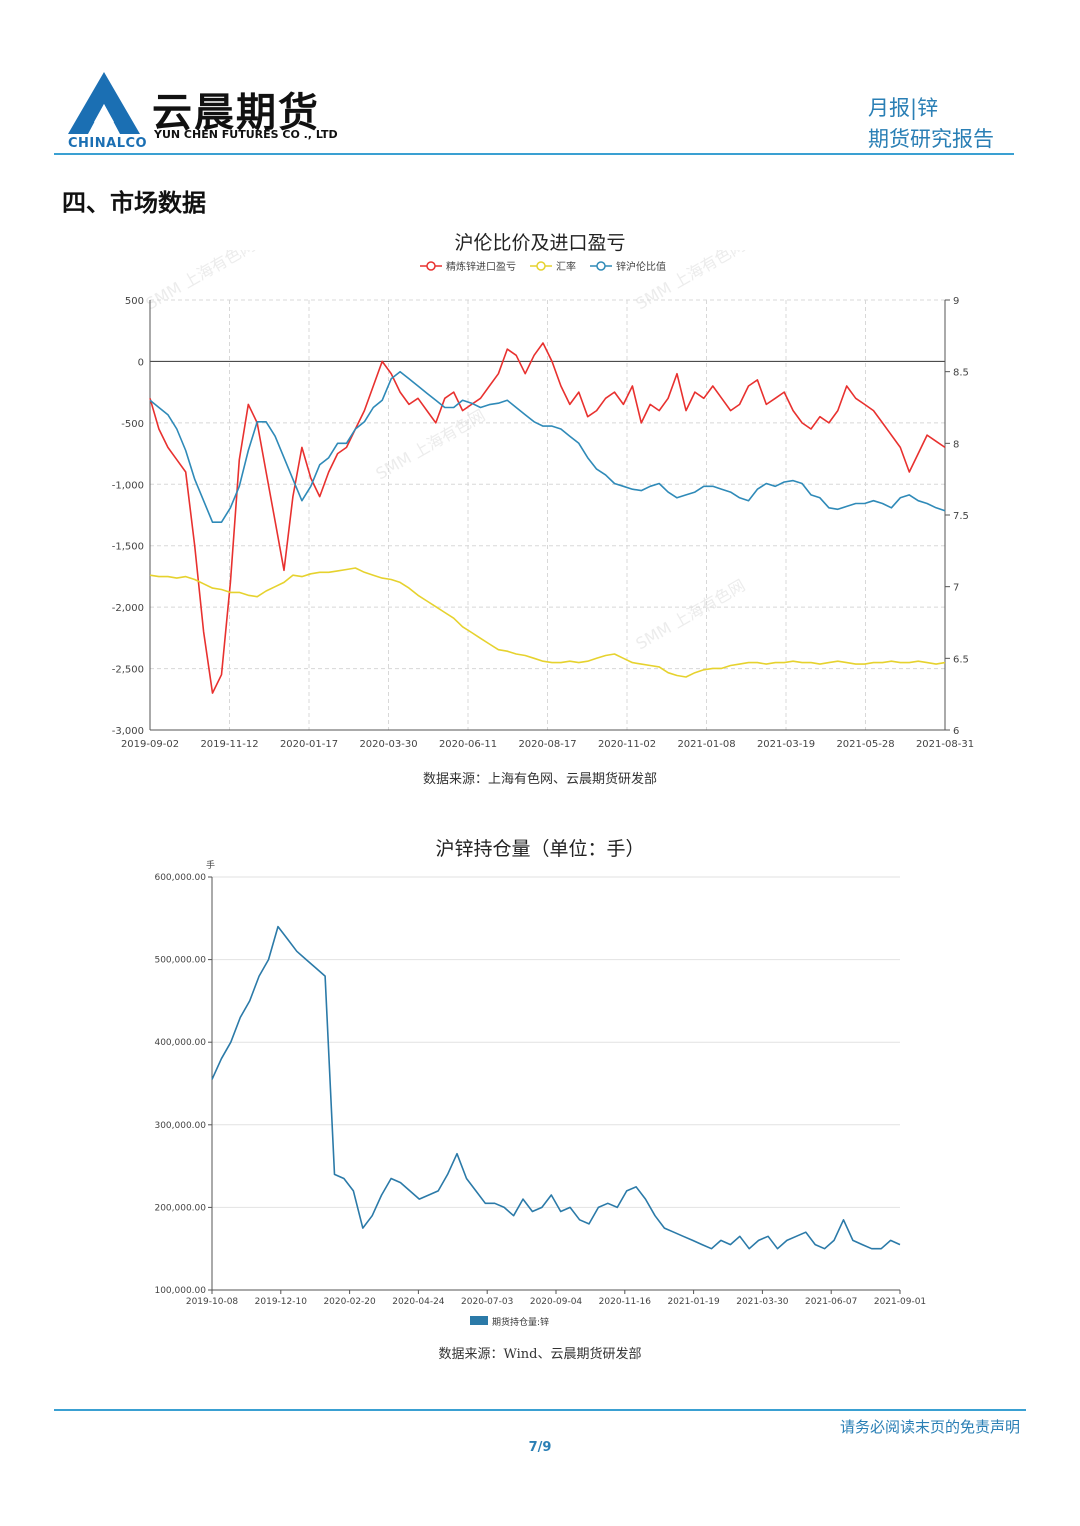 Image resolution: width=1080 pixels, height=1526 pixels. Describe the element at coordinates (236, 113) in the screenshot. I see `brand-name-cn: 云晨期货` at that location.